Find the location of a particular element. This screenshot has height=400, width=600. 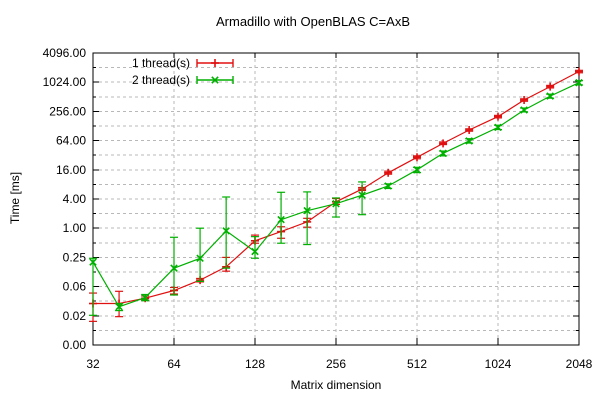

x-tick-label: 2048 is located at coordinates (579, 364).